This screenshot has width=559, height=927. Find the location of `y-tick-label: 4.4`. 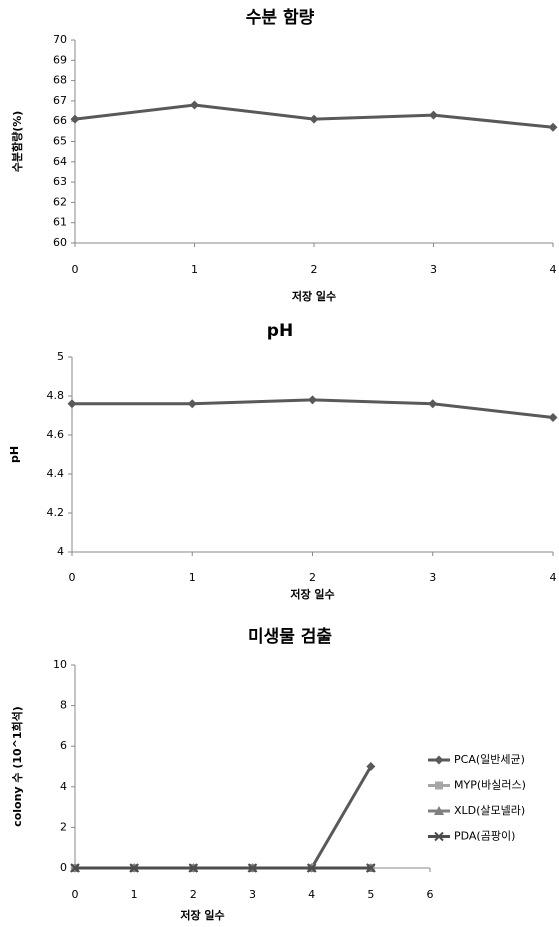

y-tick-label: 4.4 is located at coordinates (56, 473).